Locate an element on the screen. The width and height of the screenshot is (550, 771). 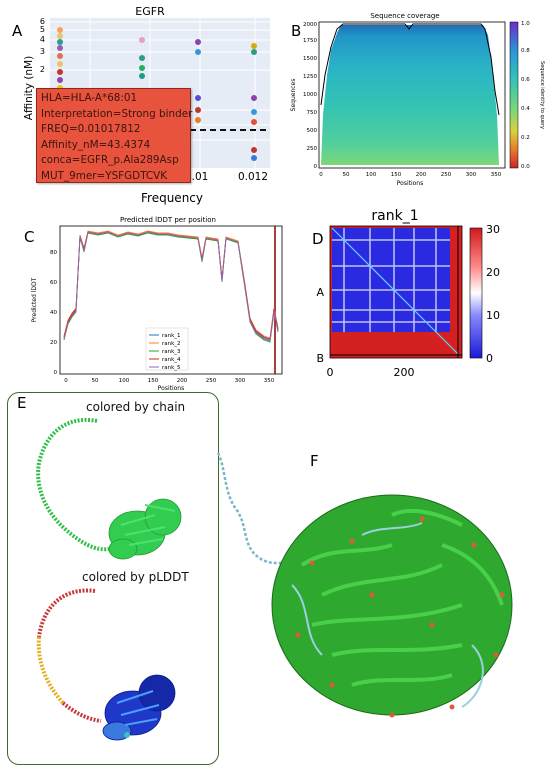
panel-c-ytick-2: 40 is located at coordinates (53, 313).